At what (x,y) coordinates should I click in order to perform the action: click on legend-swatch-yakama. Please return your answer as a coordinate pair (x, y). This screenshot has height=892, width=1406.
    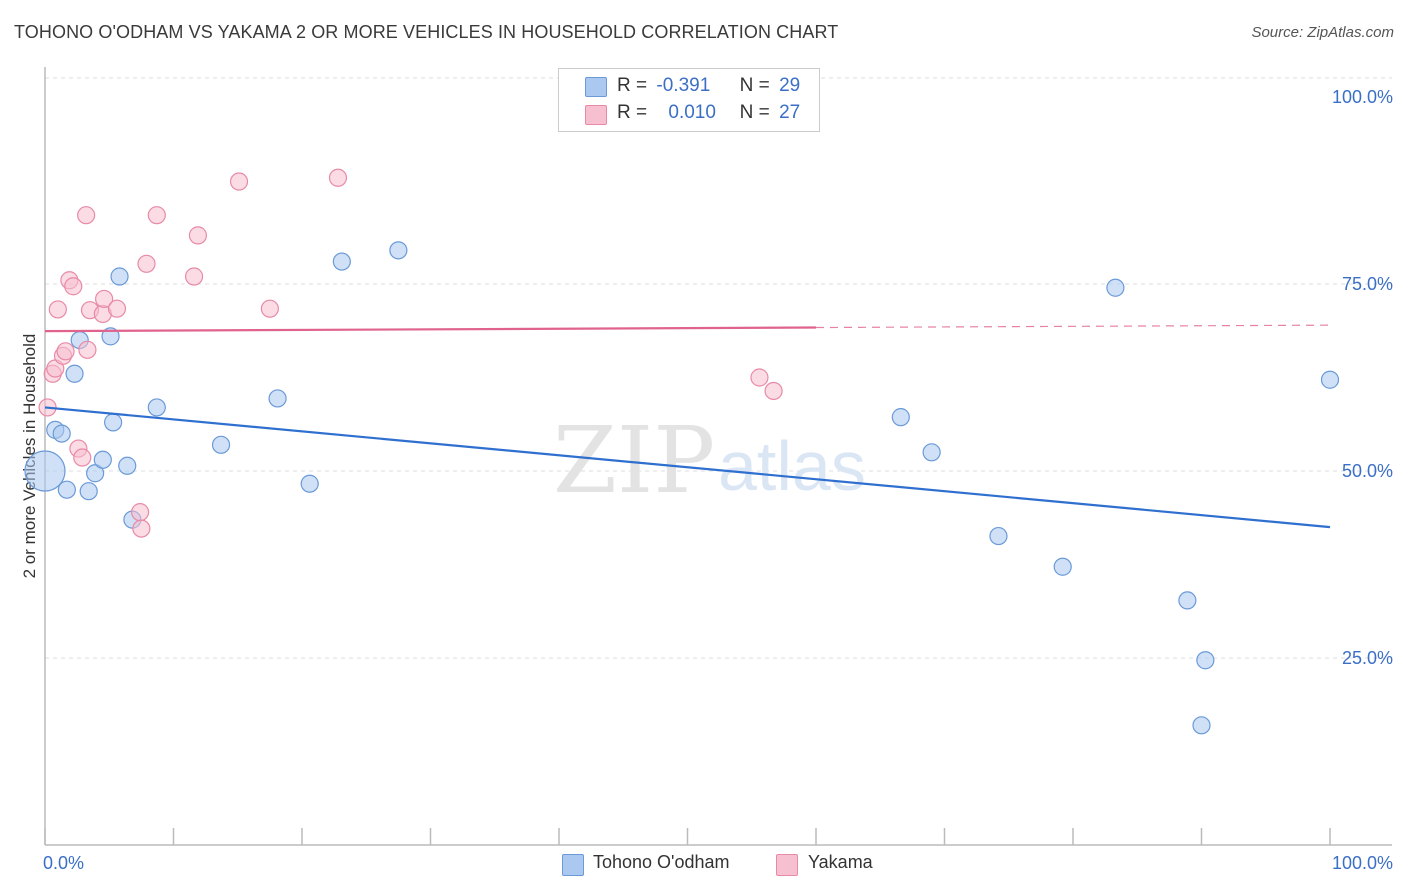
    Looking at the image, I should click on (596, 115).